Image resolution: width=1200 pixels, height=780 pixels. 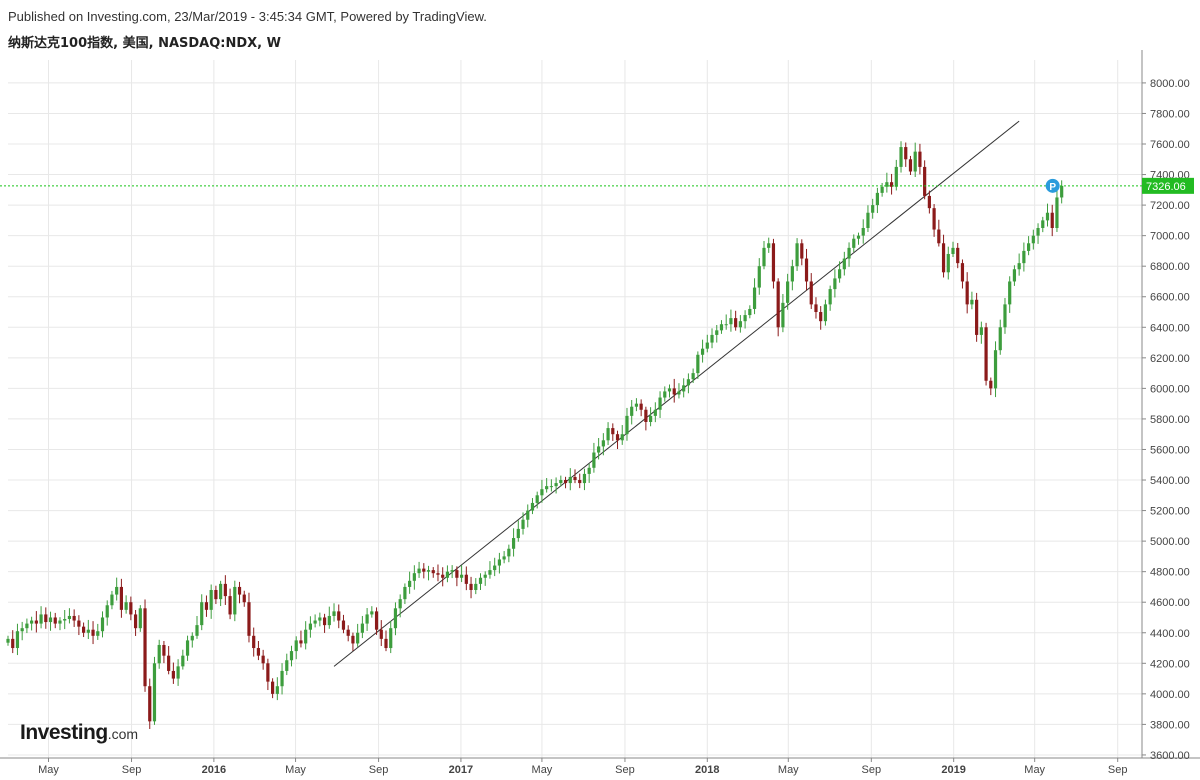 What do you see at coordinates (123, 734) in the screenshot?
I see `logo-suffix: .com` at bounding box center [123, 734].